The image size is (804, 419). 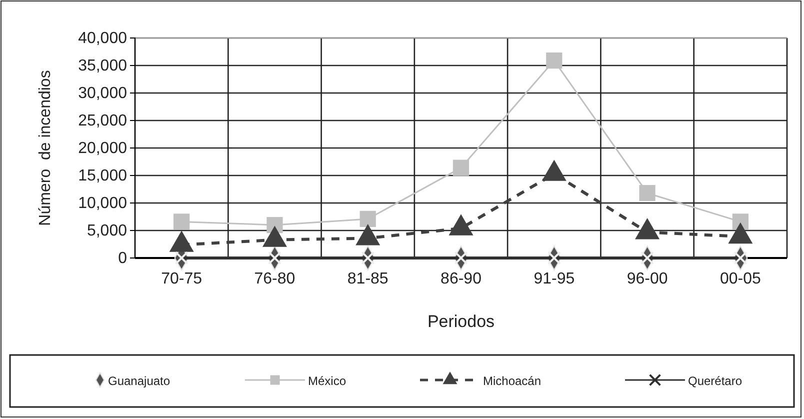 What do you see at coordinates (103, 203) in the screenshot?
I see `y-tick-label: 10,000` at bounding box center [103, 203].